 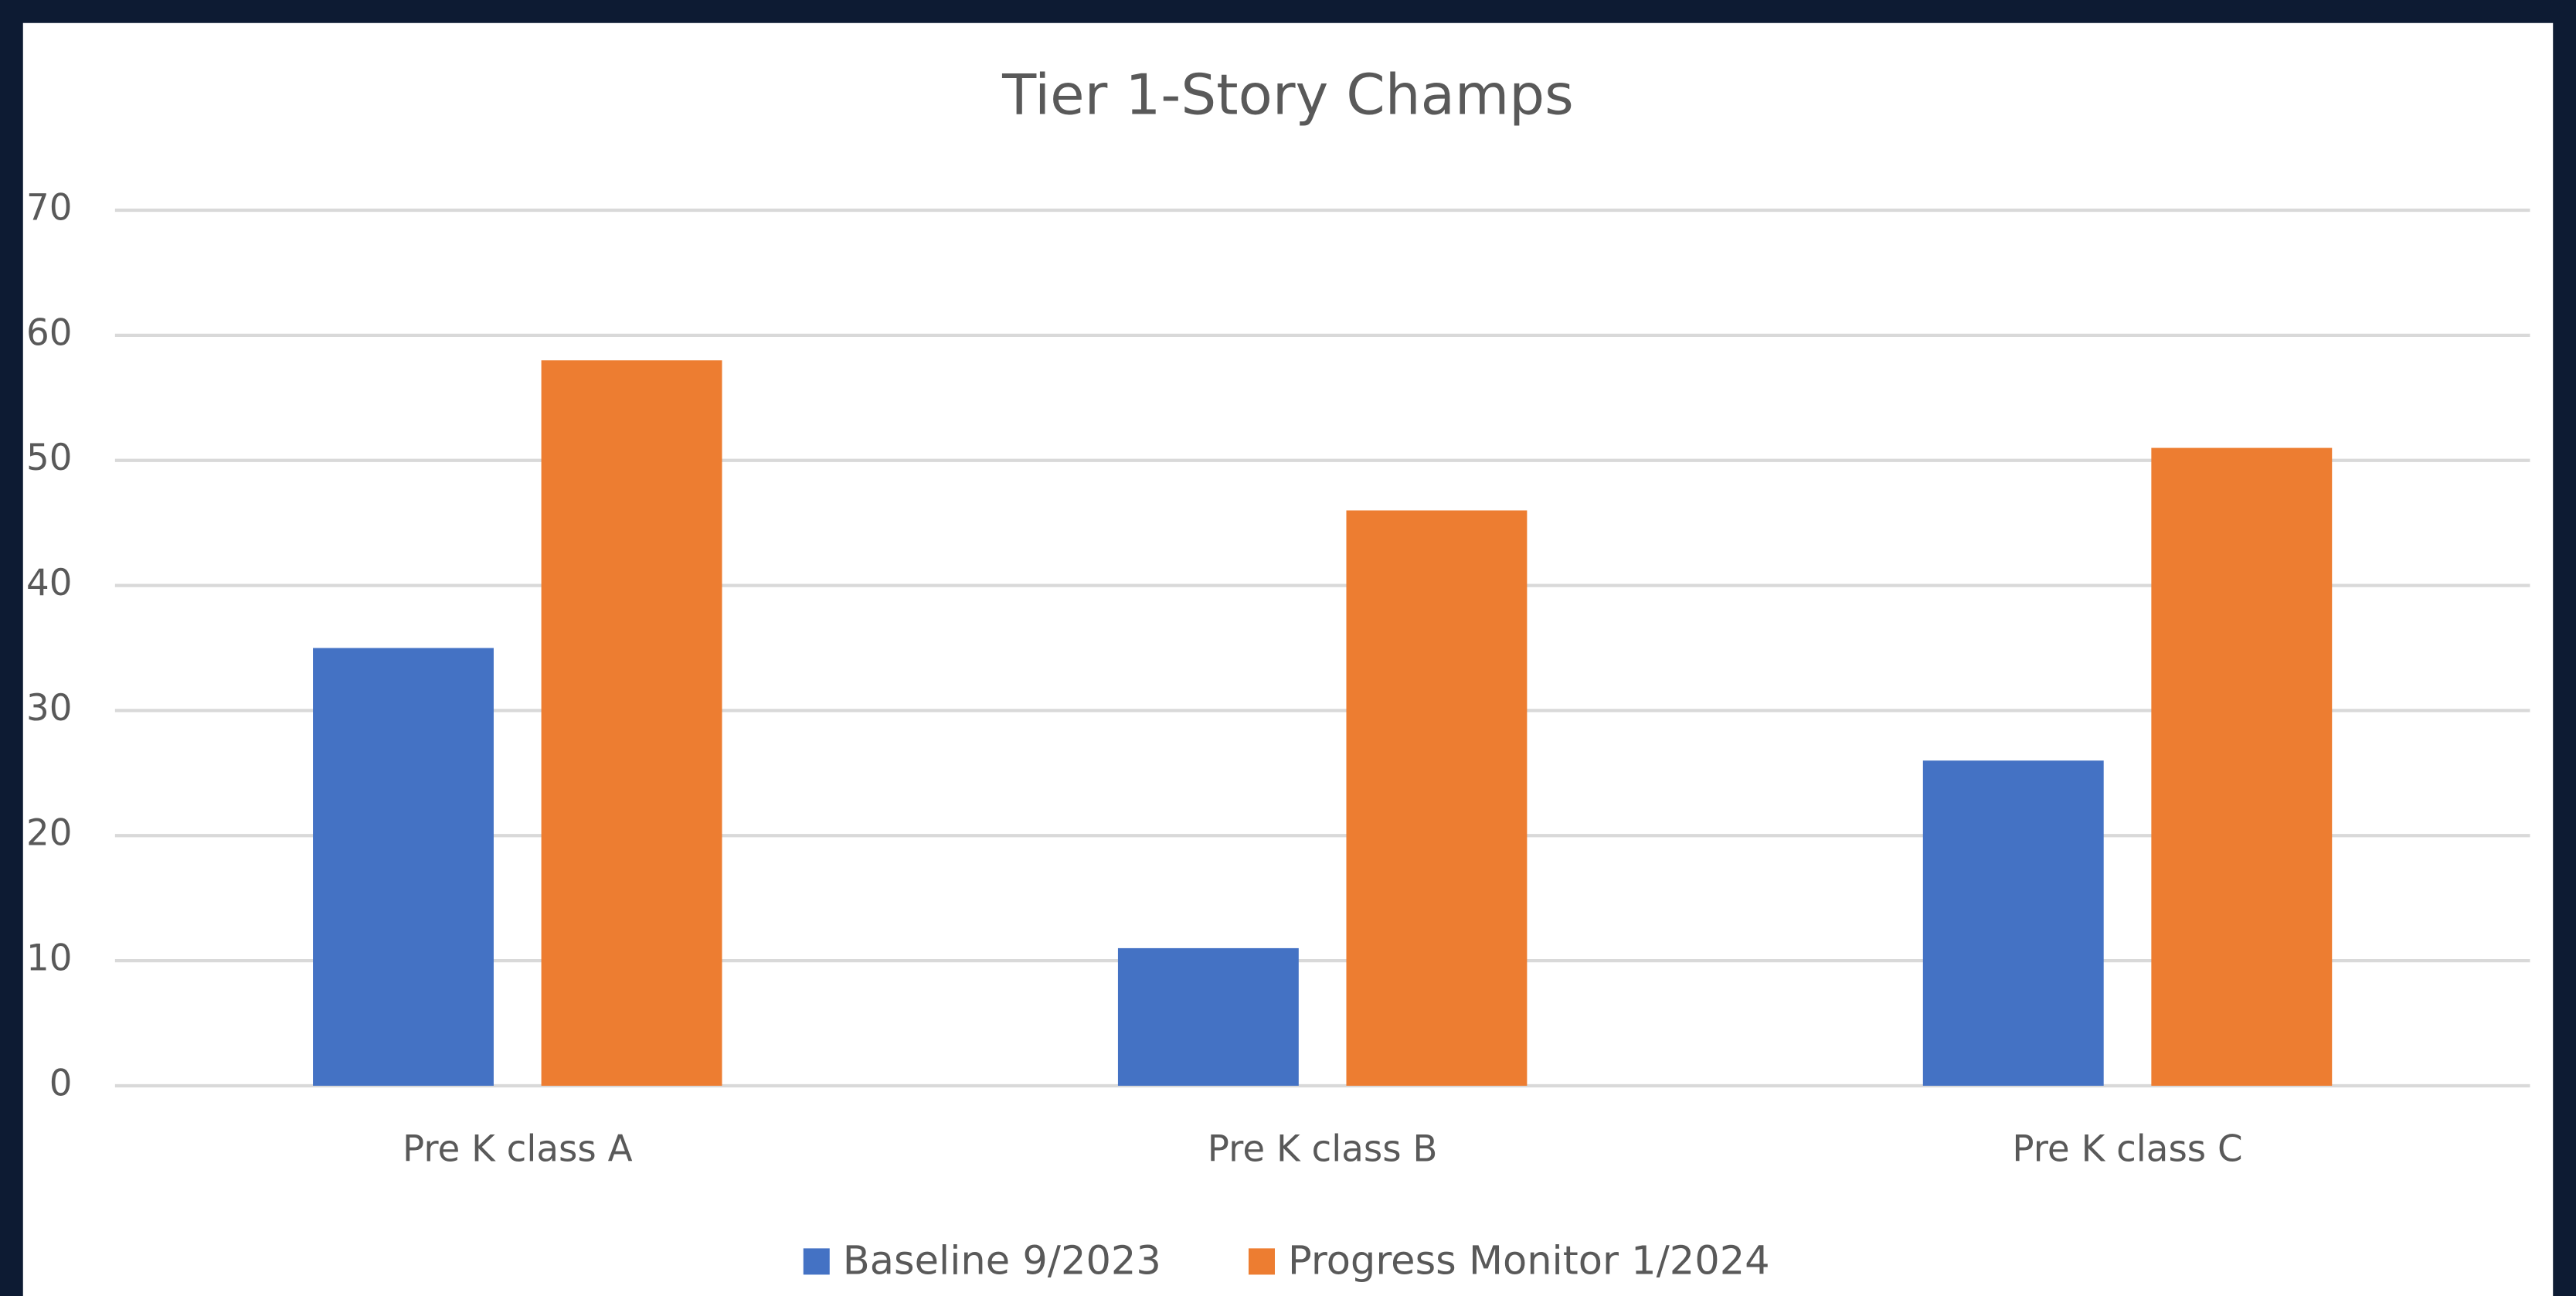 What do you see at coordinates (1323, 1149) in the screenshot?
I see `x-tick-label: Pre K class B` at bounding box center [1323, 1149].